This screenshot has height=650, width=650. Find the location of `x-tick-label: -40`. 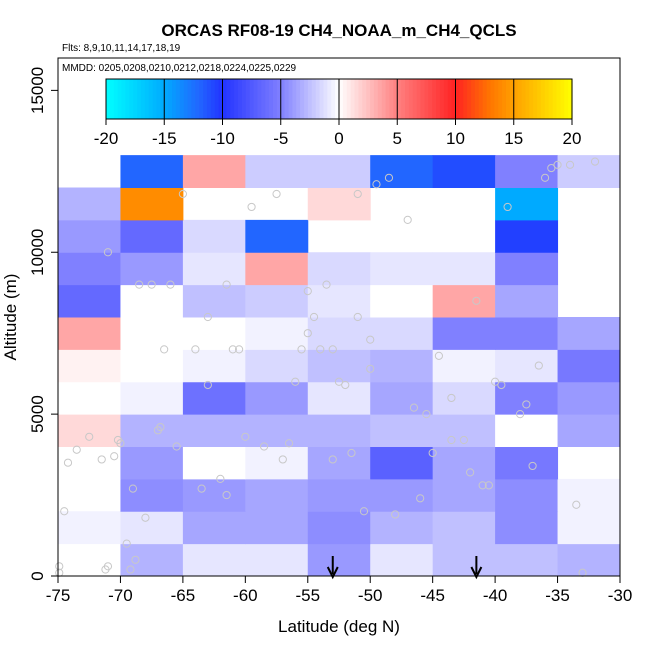

x-tick-label: -40 is located at coordinates (495, 595).